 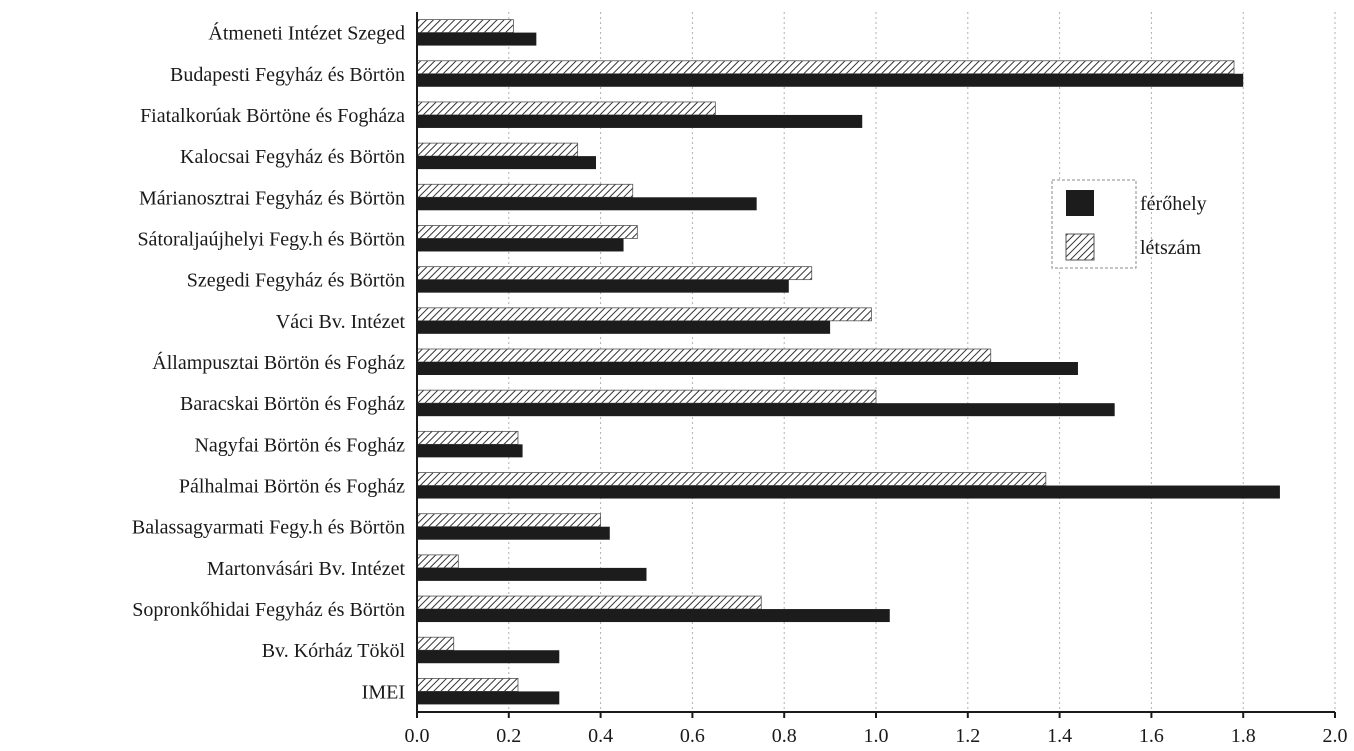 What do you see at coordinates (272, 198) in the screenshot?
I see `category-label: Márianosztrai Fegyház és Börtön` at bounding box center [272, 198].